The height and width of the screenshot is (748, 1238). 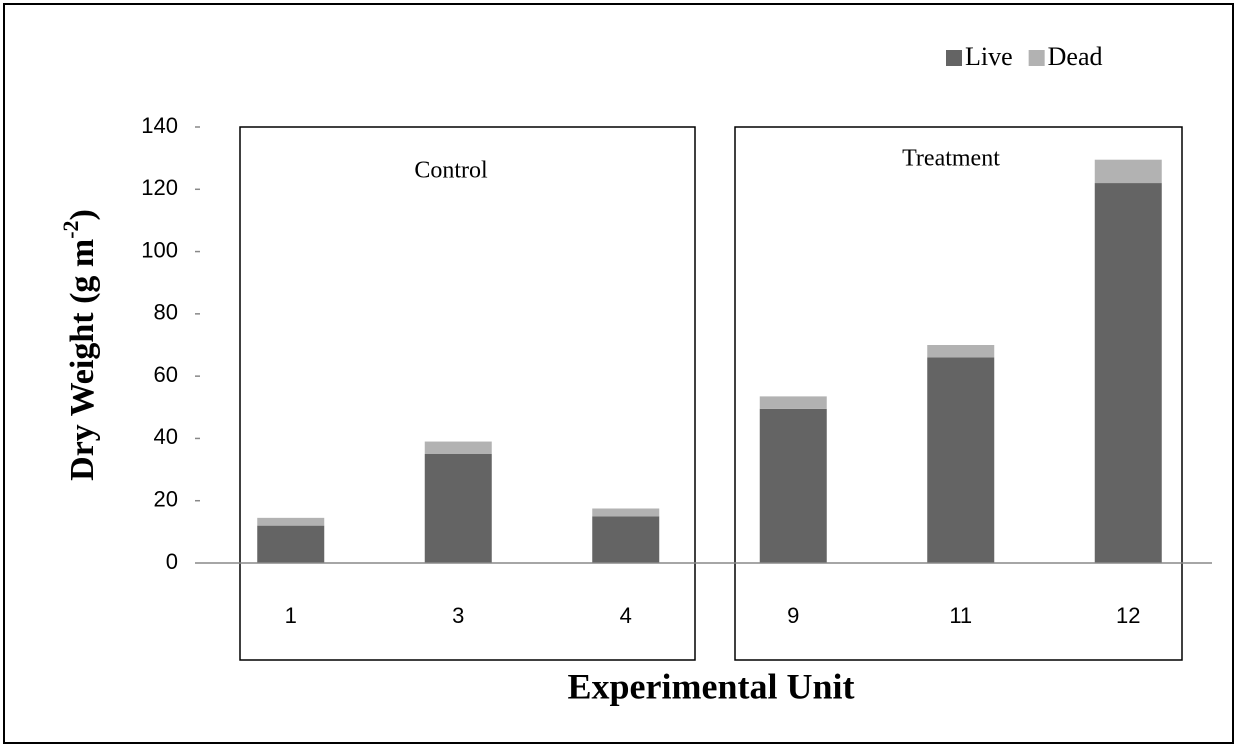 I want to click on legend-label: Dead, so click(x=1075, y=56).